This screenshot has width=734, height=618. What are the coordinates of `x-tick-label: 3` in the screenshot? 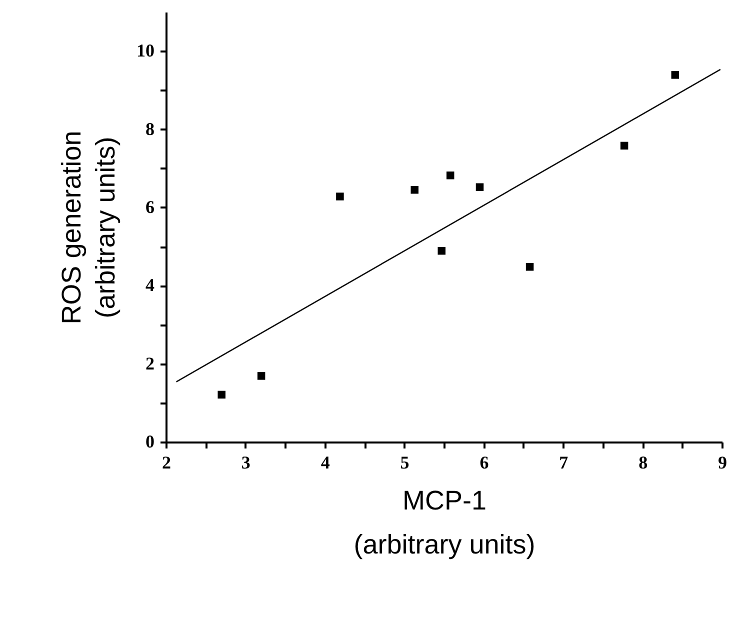 It's located at (245, 462).